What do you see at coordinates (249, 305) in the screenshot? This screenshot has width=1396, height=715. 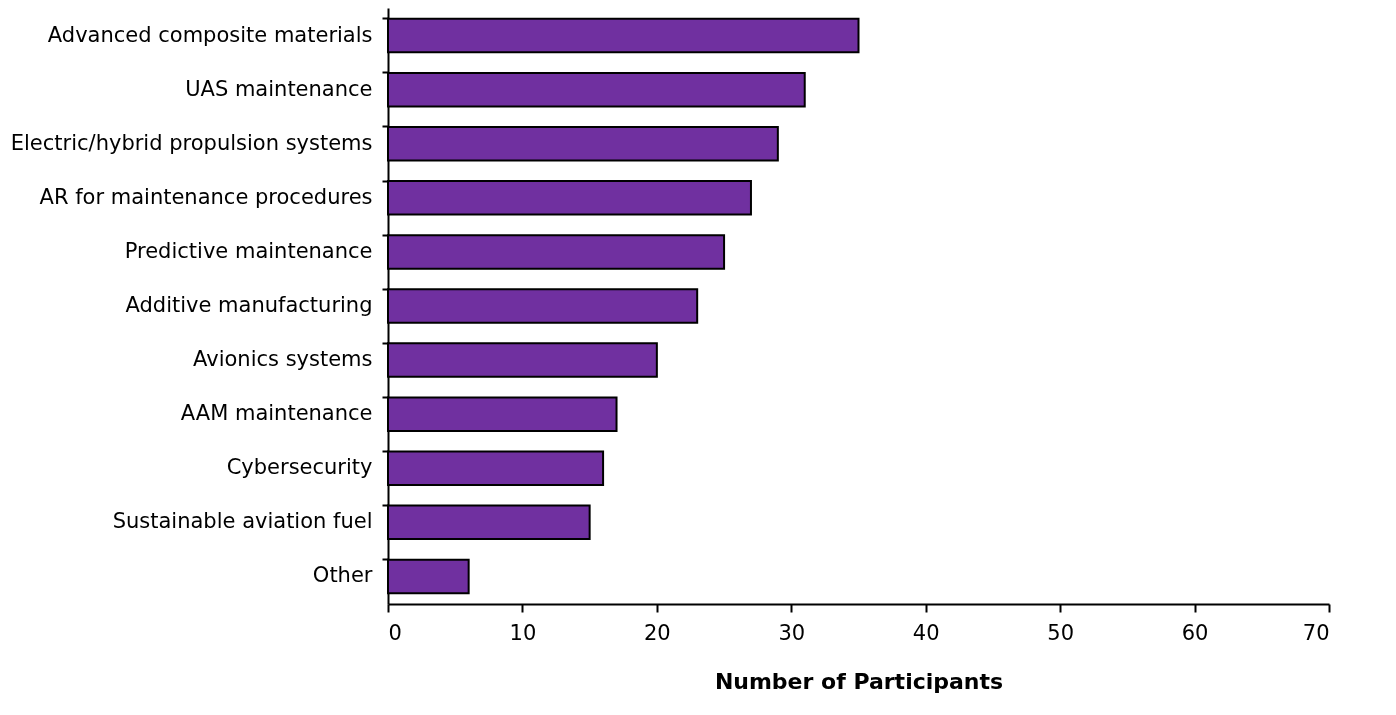 I see `y-tick-label: Additive manufacturing` at bounding box center [249, 305].